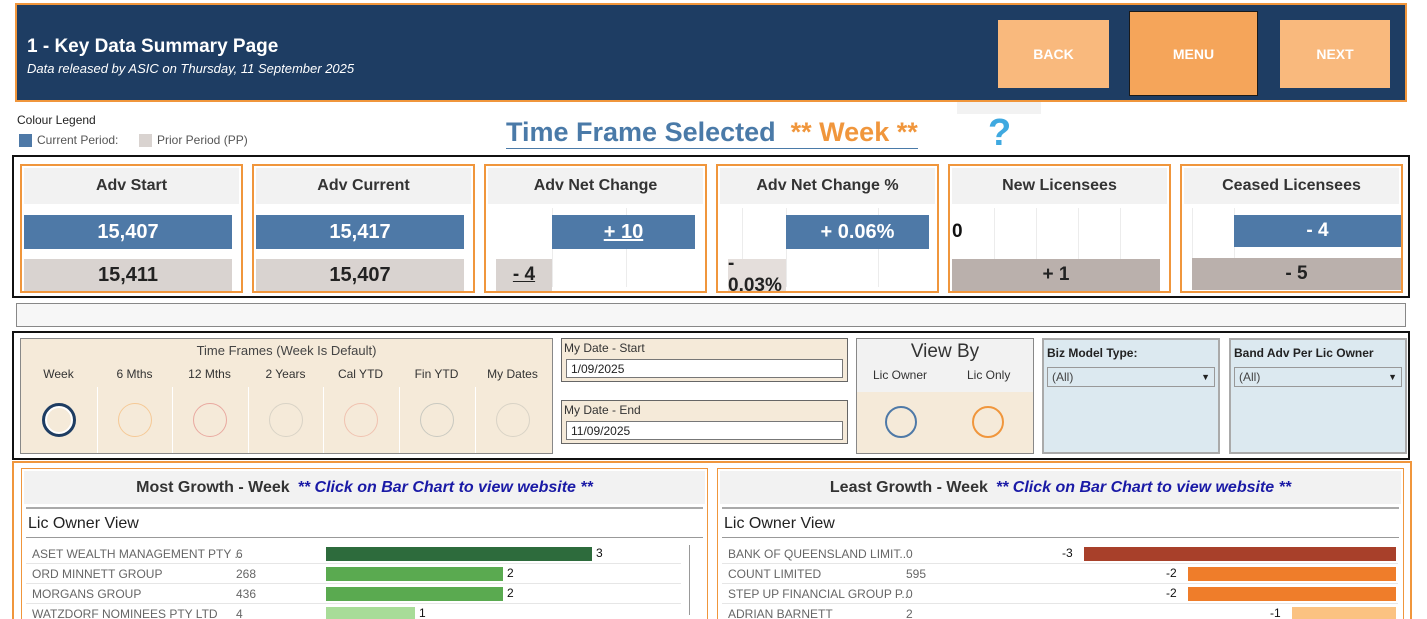 The image size is (1427, 619). I want to click on most-growth-hint: ** Click on Bar Chart to view website **, so click(445, 487).